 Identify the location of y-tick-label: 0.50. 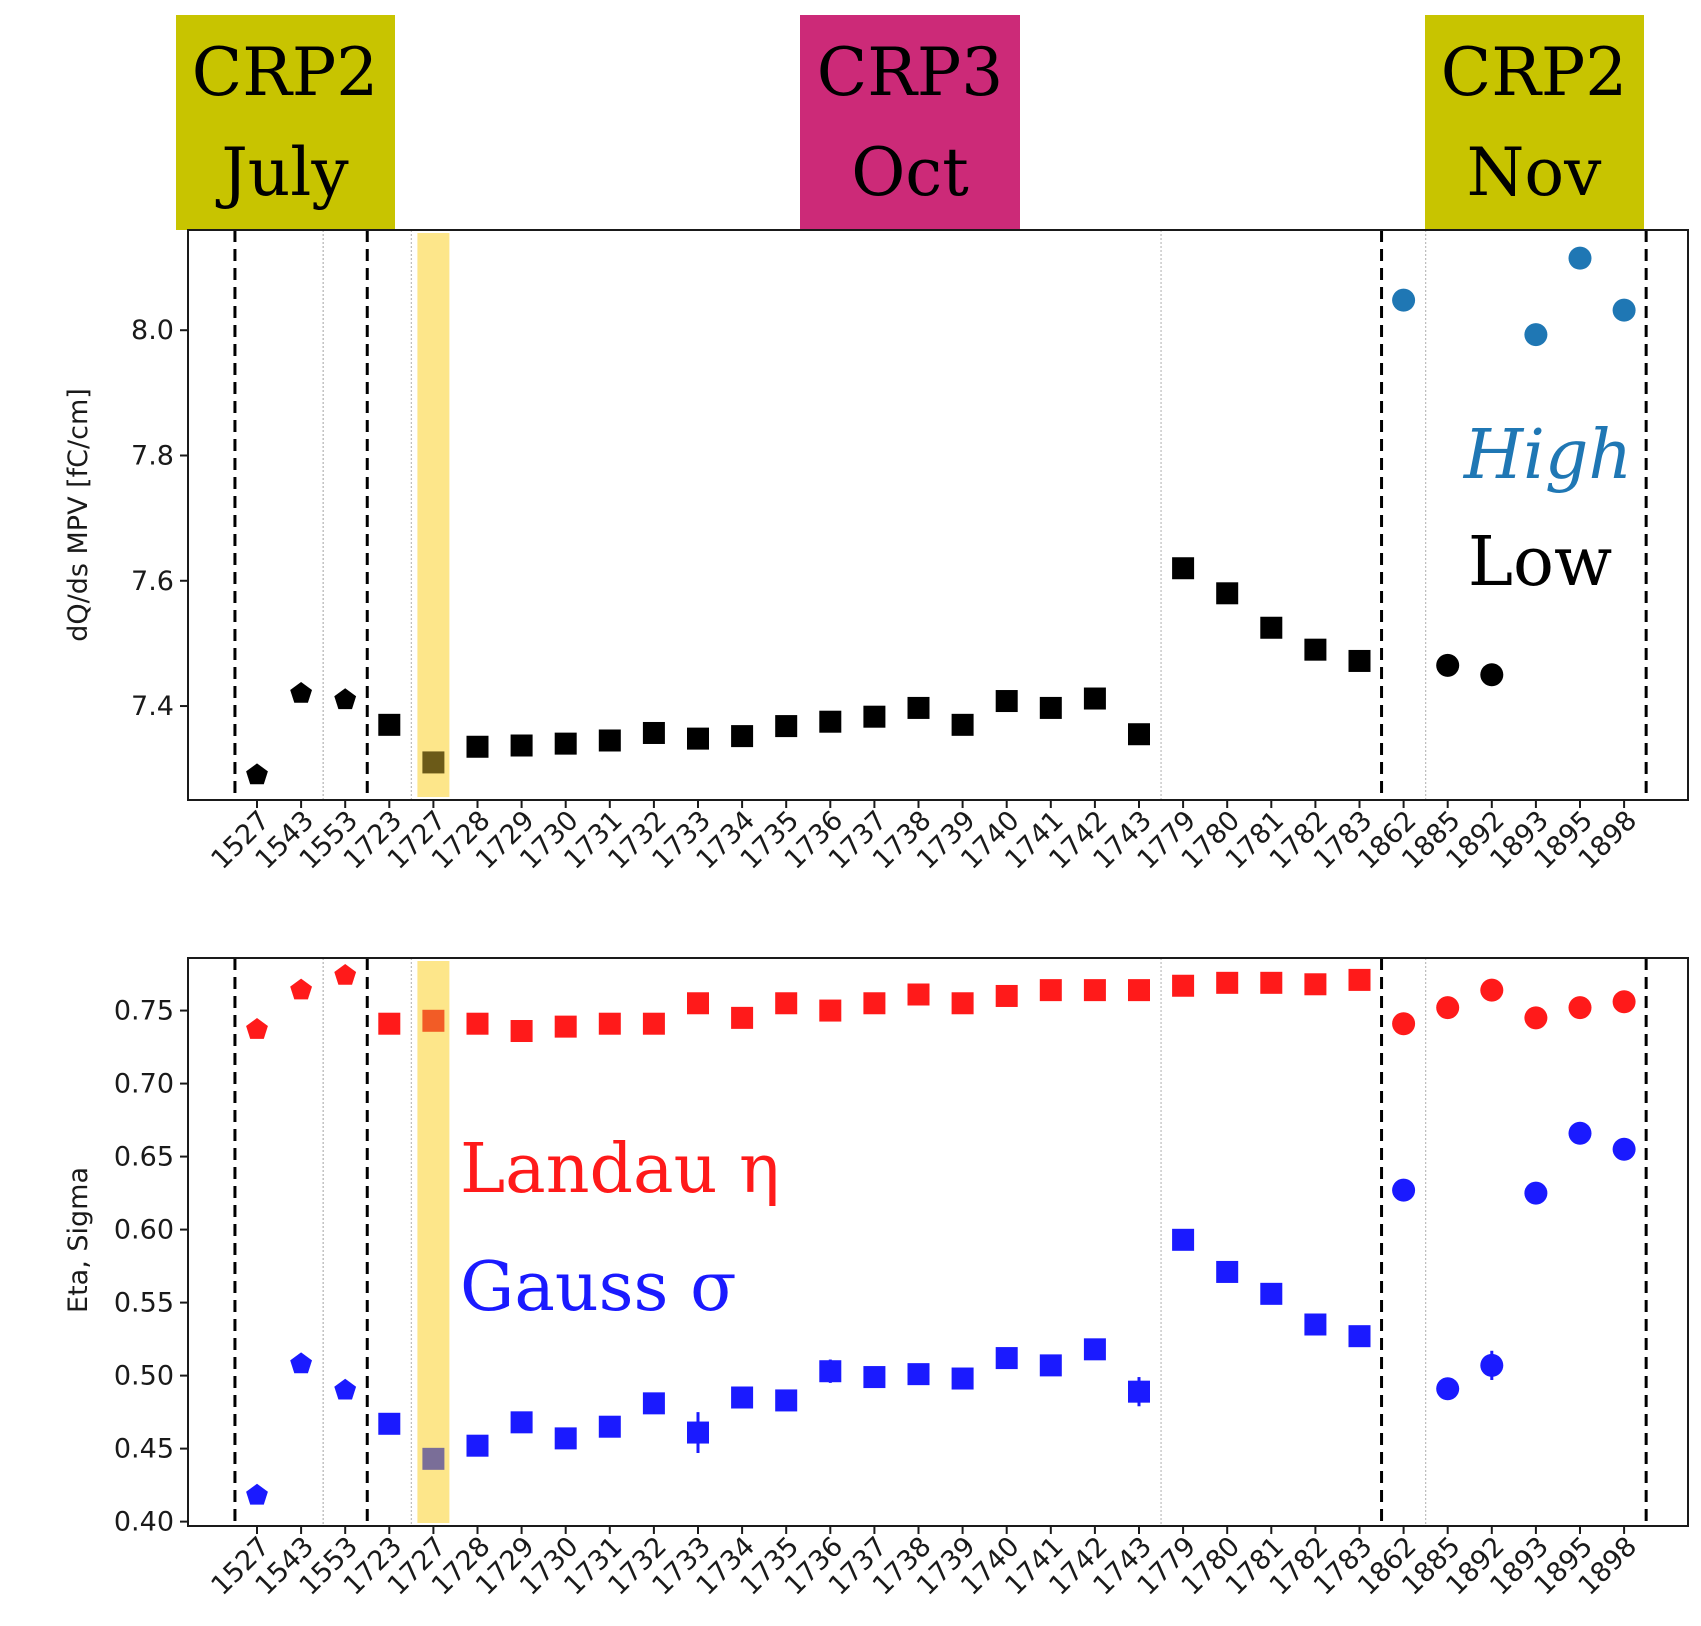
(144, 1376).